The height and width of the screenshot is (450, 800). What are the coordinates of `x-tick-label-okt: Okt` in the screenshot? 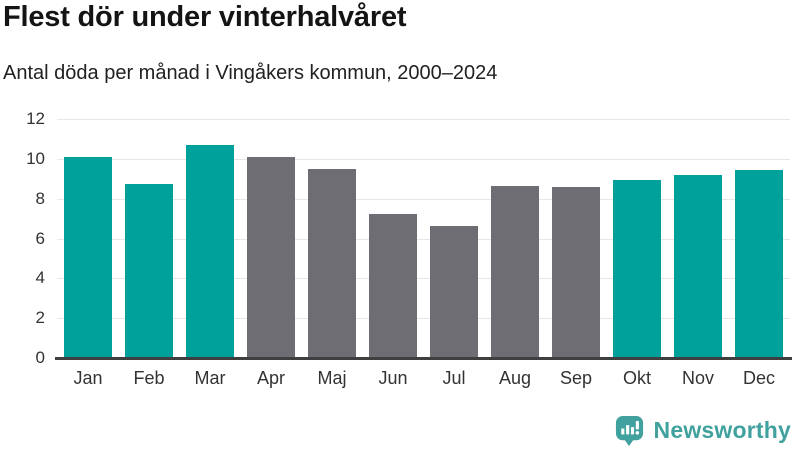 It's located at (636, 378).